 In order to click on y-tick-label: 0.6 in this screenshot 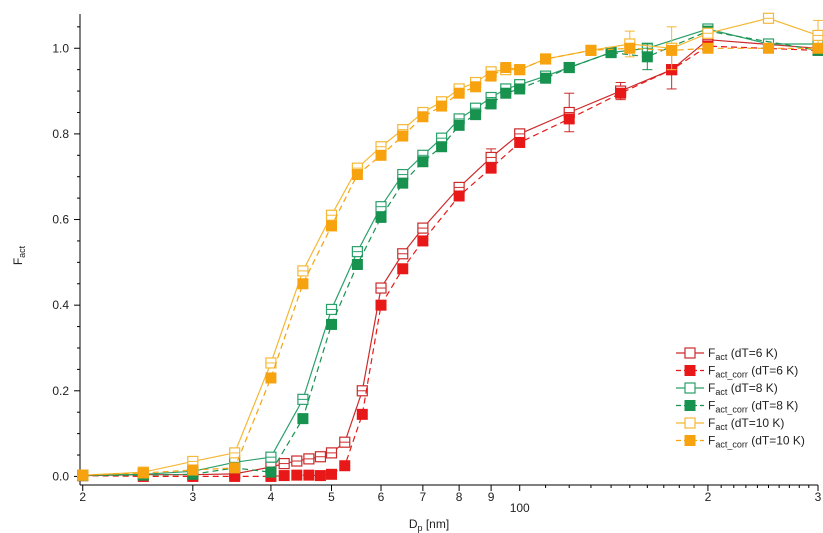, I will do `click(60, 220)`.